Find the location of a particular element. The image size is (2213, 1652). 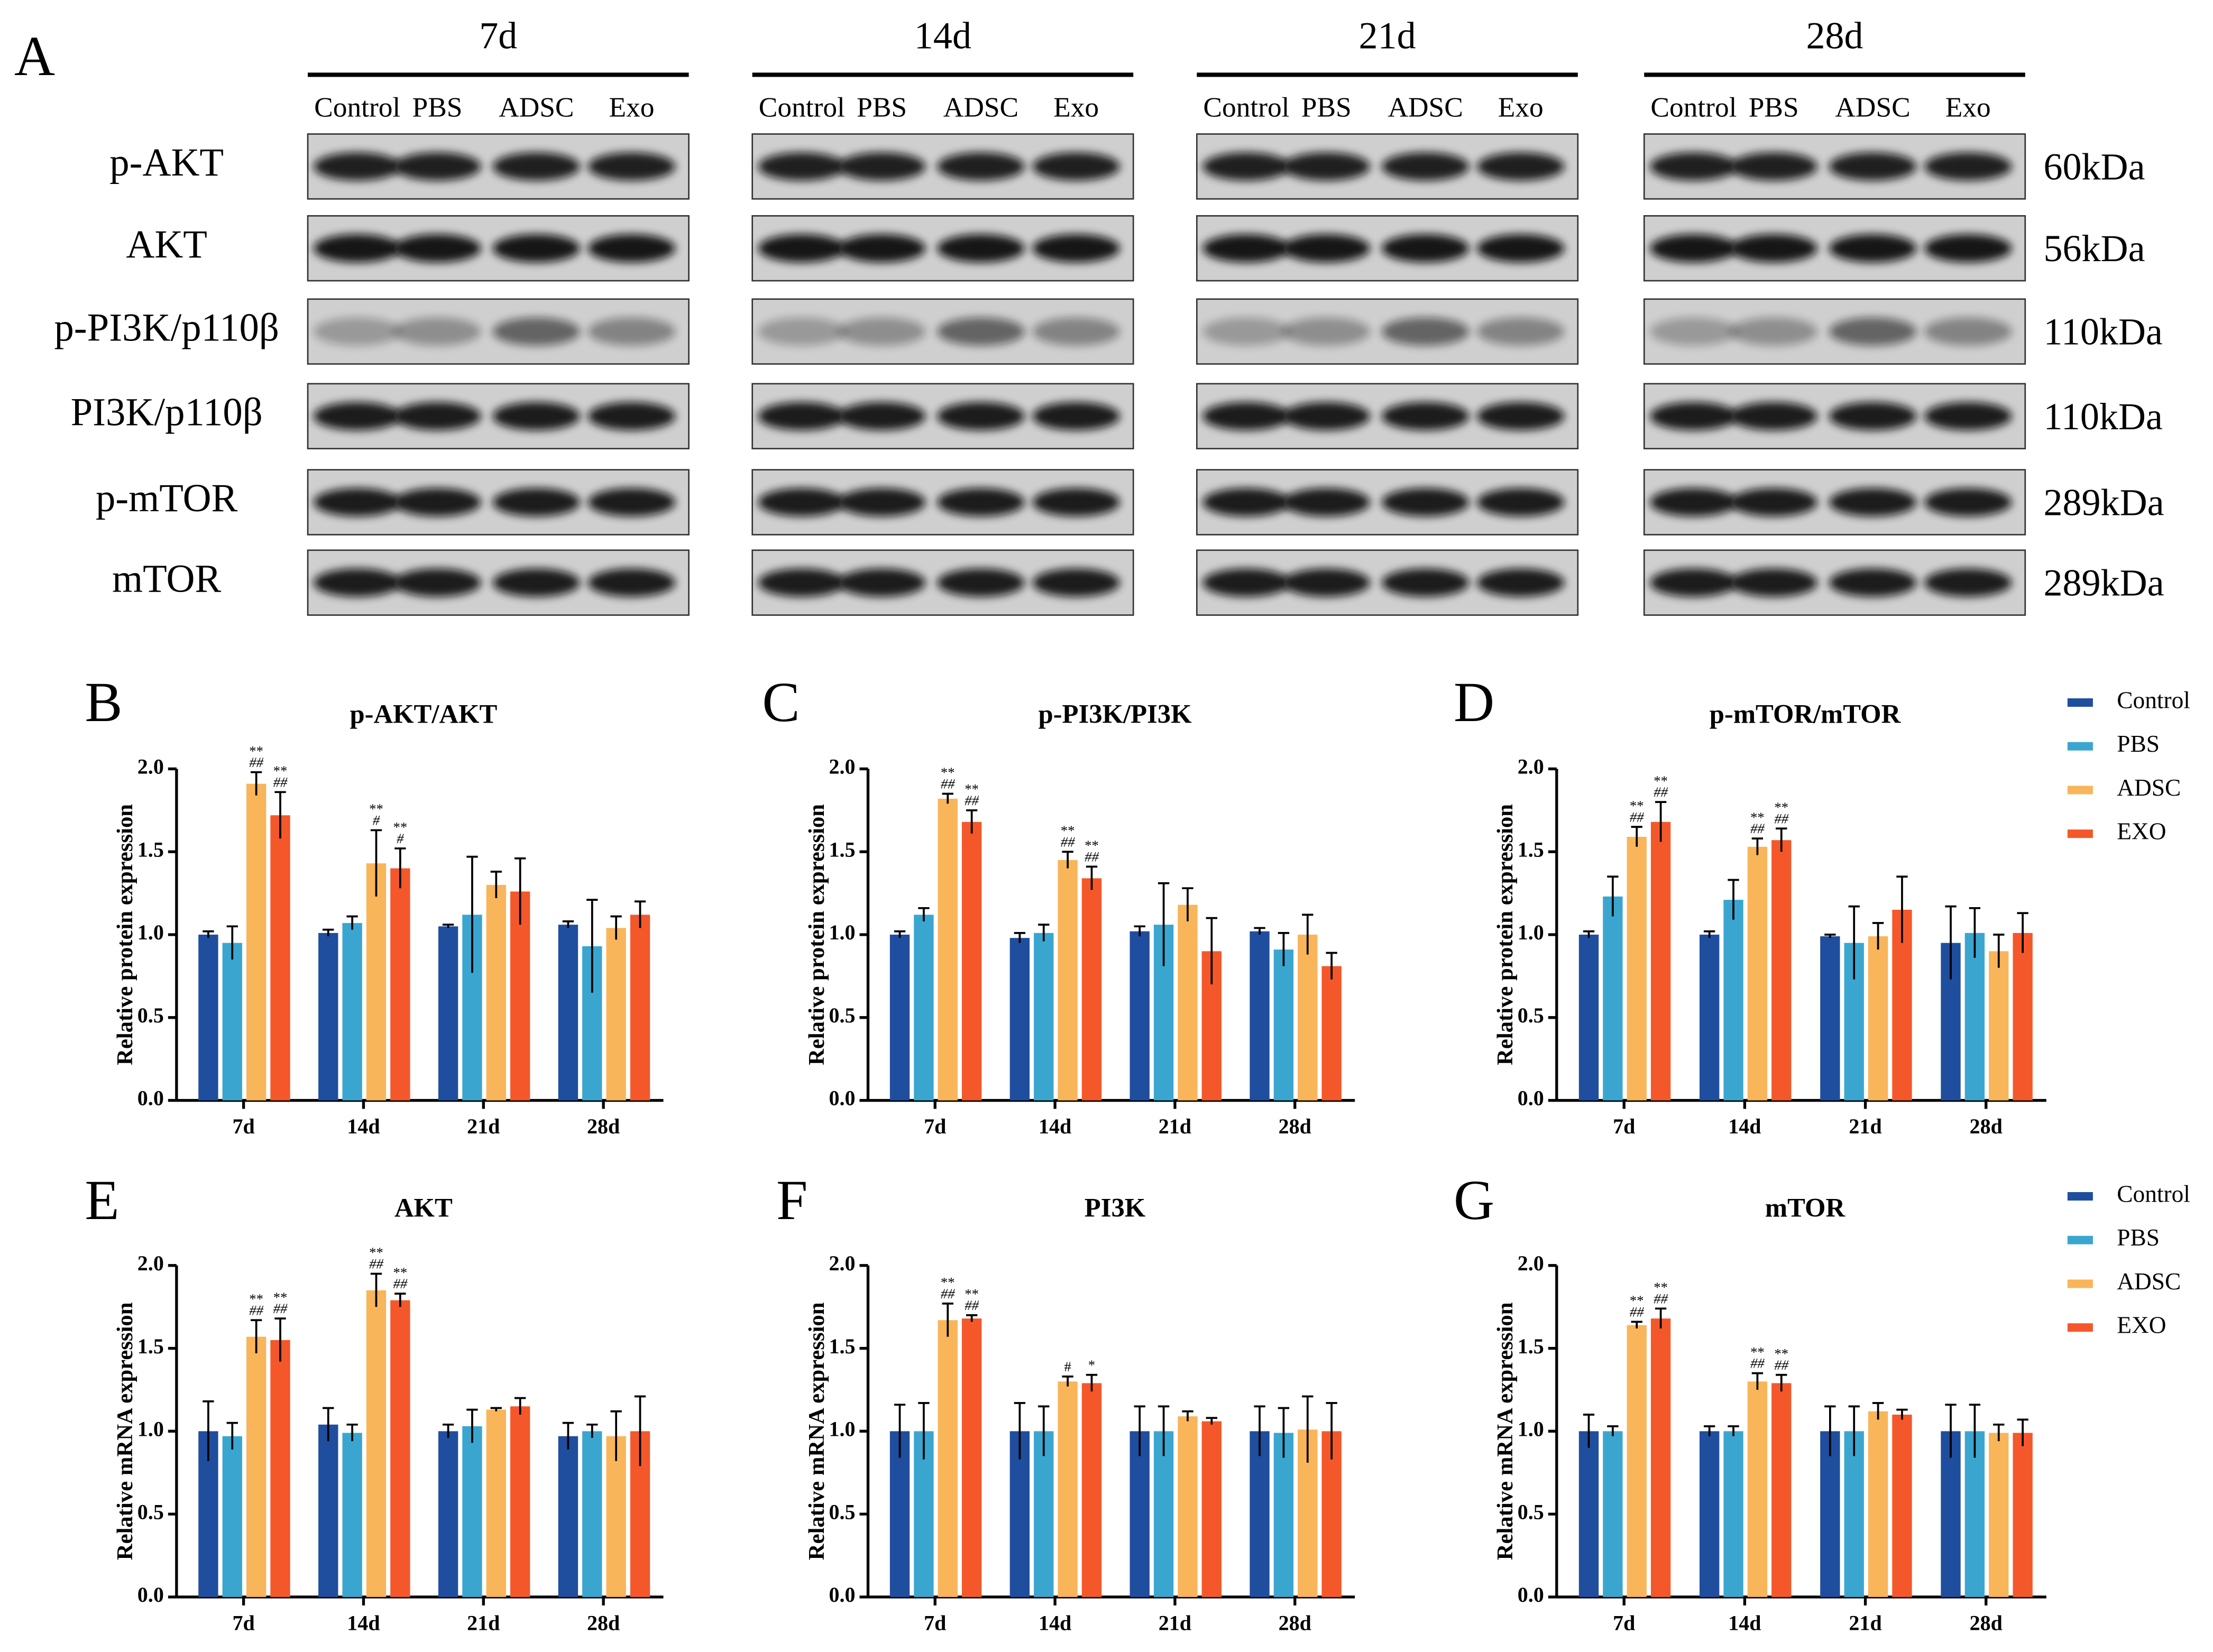

chart-title: p-AKT/AKT is located at coordinates (423, 713).